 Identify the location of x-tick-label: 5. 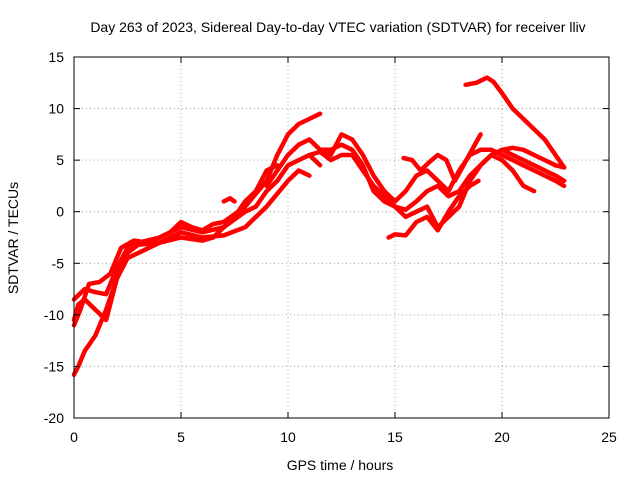
(181, 437).